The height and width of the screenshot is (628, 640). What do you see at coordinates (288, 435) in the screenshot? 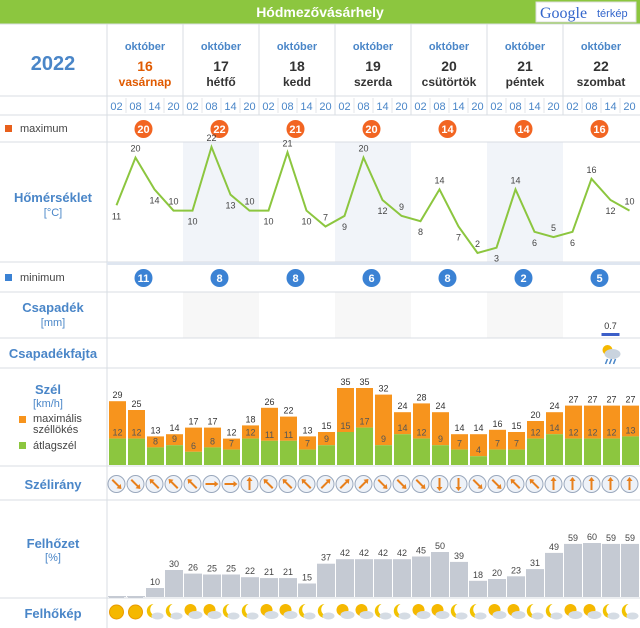
I see `wind-avg-value: 11` at bounding box center [288, 435].